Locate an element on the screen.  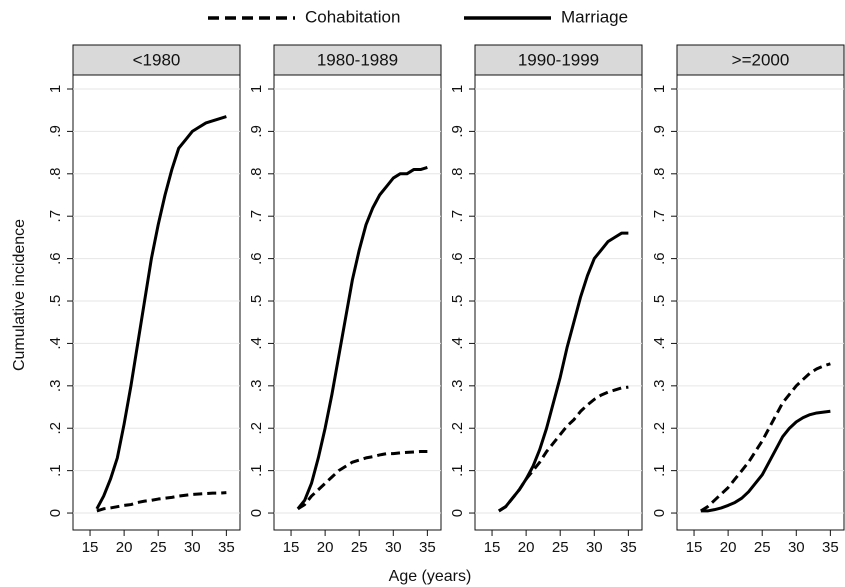
panel-title: 1990-1999 is located at coordinates (558, 59).